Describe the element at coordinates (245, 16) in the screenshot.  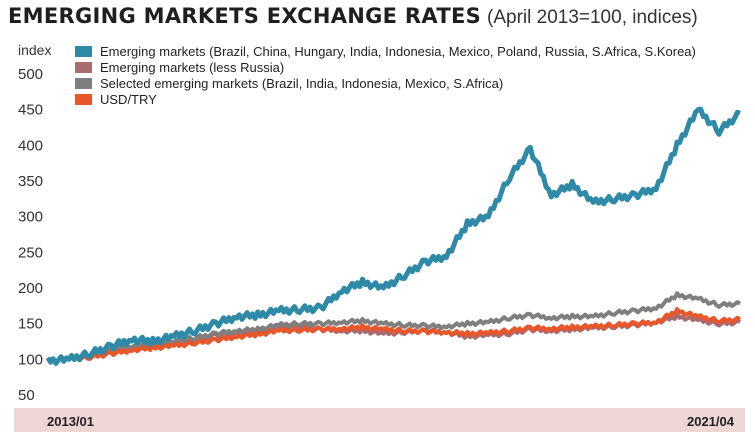
I see `chart-title: EMERGING MARKETS EXCHANGE RATES` at that location.